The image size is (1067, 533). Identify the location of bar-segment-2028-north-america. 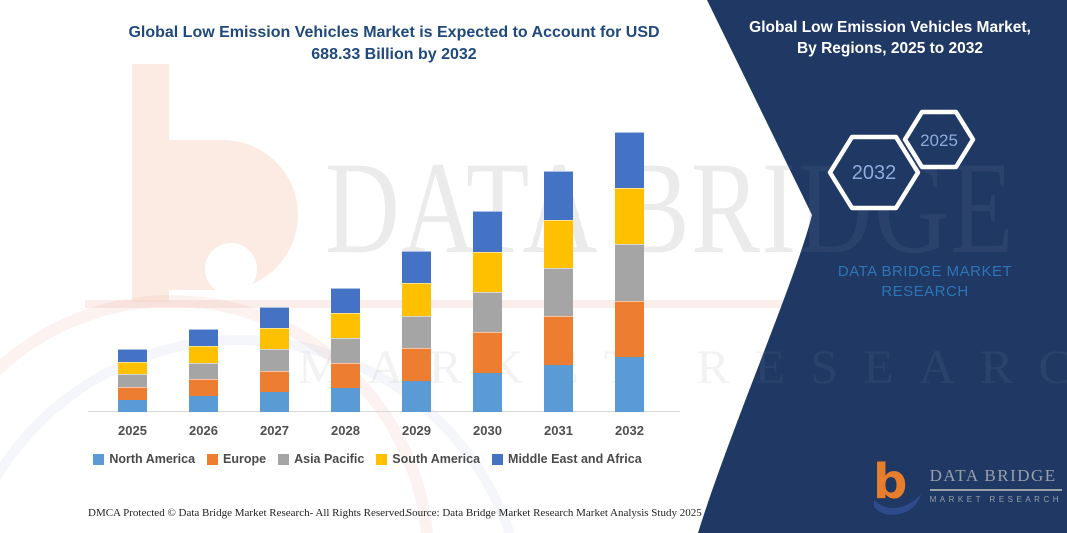
(345, 400).